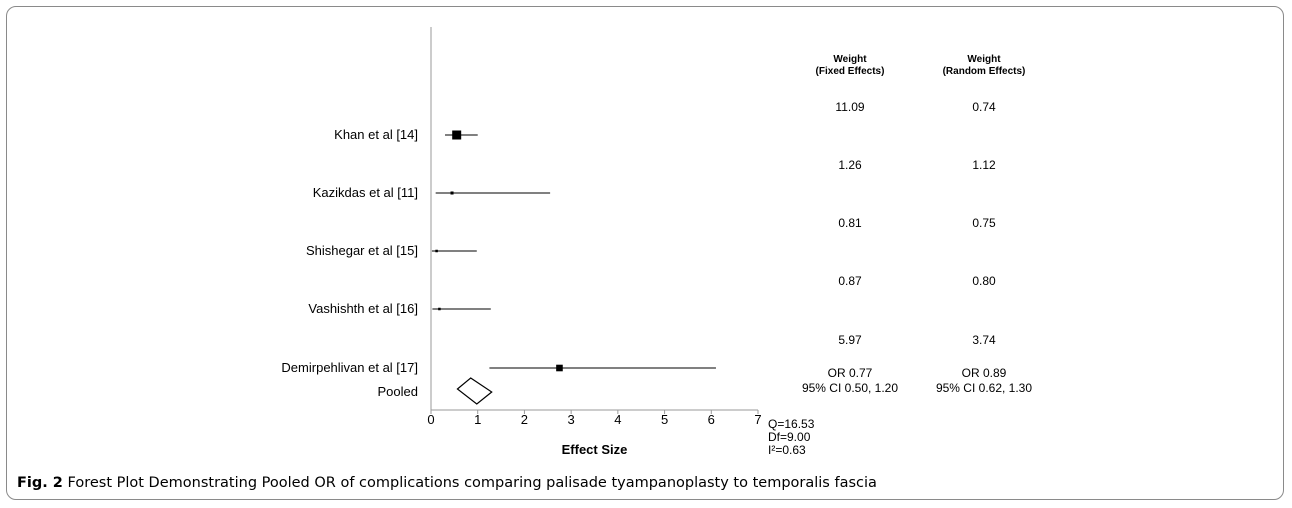 The width and height of the screenshot is (1292, 508). Describe the element at coordinates (850, 71) in the screenshot. I see `header-fixed-line2: (Fixed Effects)` at that location.